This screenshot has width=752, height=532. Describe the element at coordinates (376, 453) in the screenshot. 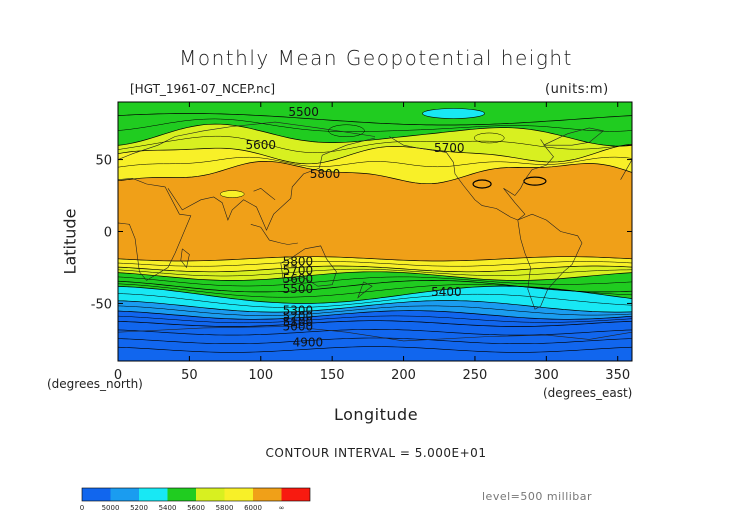

I see `contour-interval-label: CONTOUR INTERVAL = 5.000E+01` at that location.